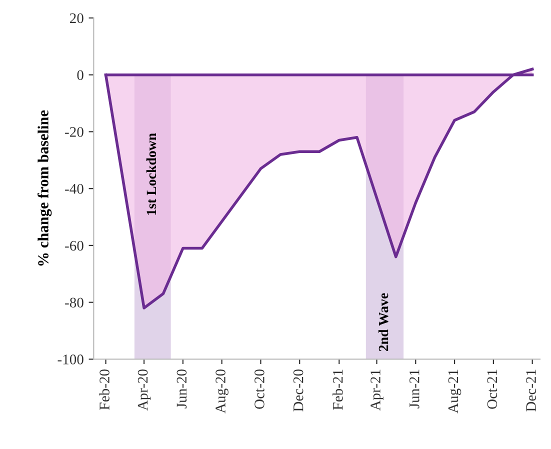 This screenshot has width=551, height=449. I want to click on band-label: 2nd Wave, so click(383, 322).